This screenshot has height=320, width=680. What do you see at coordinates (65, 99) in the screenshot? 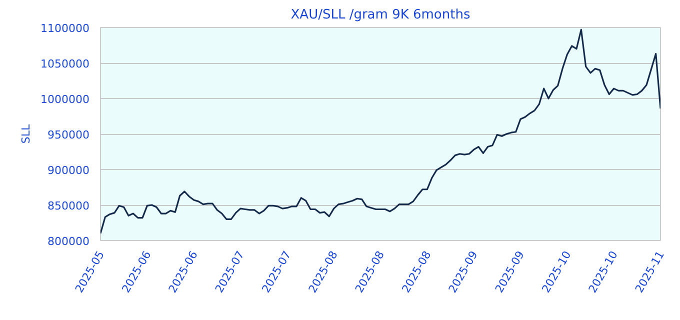
I see `y-tick-label: 1000000` at bounding box center [65, 99].